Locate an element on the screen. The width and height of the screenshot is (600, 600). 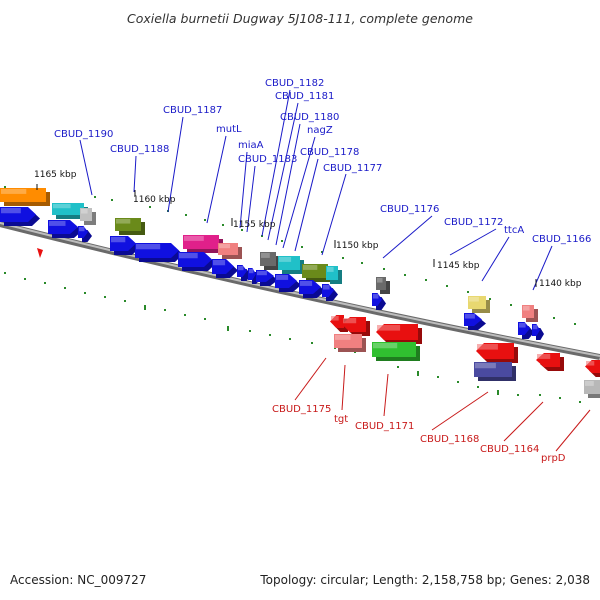
tick-label-1145: 1145 kbp is located at coordinates (458, 266).